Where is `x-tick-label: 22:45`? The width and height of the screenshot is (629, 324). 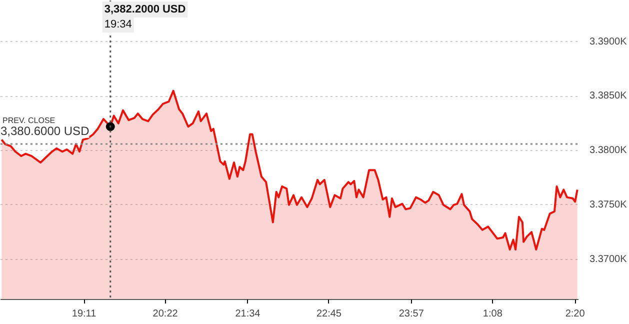 x-tick-label: 22:45 is located at coordinates (329, 314).